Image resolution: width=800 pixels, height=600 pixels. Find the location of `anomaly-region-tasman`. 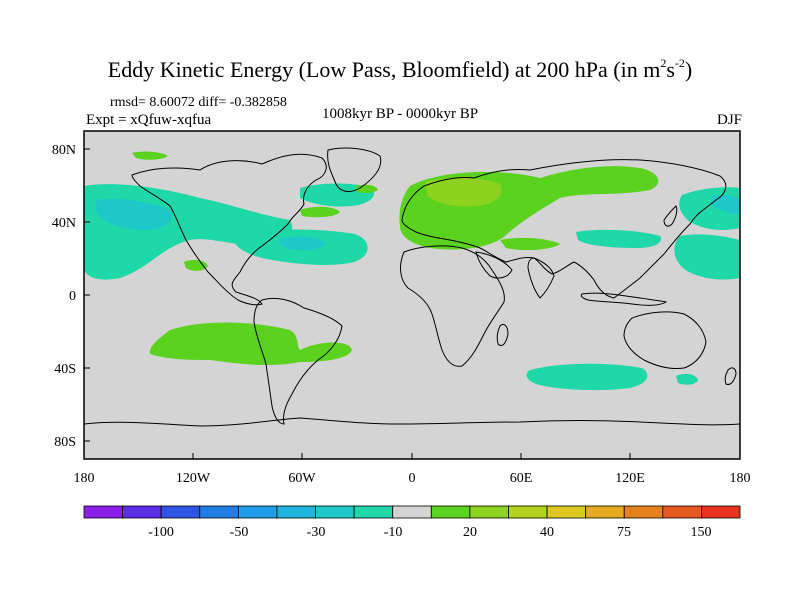

anomaly-region-tasman is located at coordinates (687, 379).